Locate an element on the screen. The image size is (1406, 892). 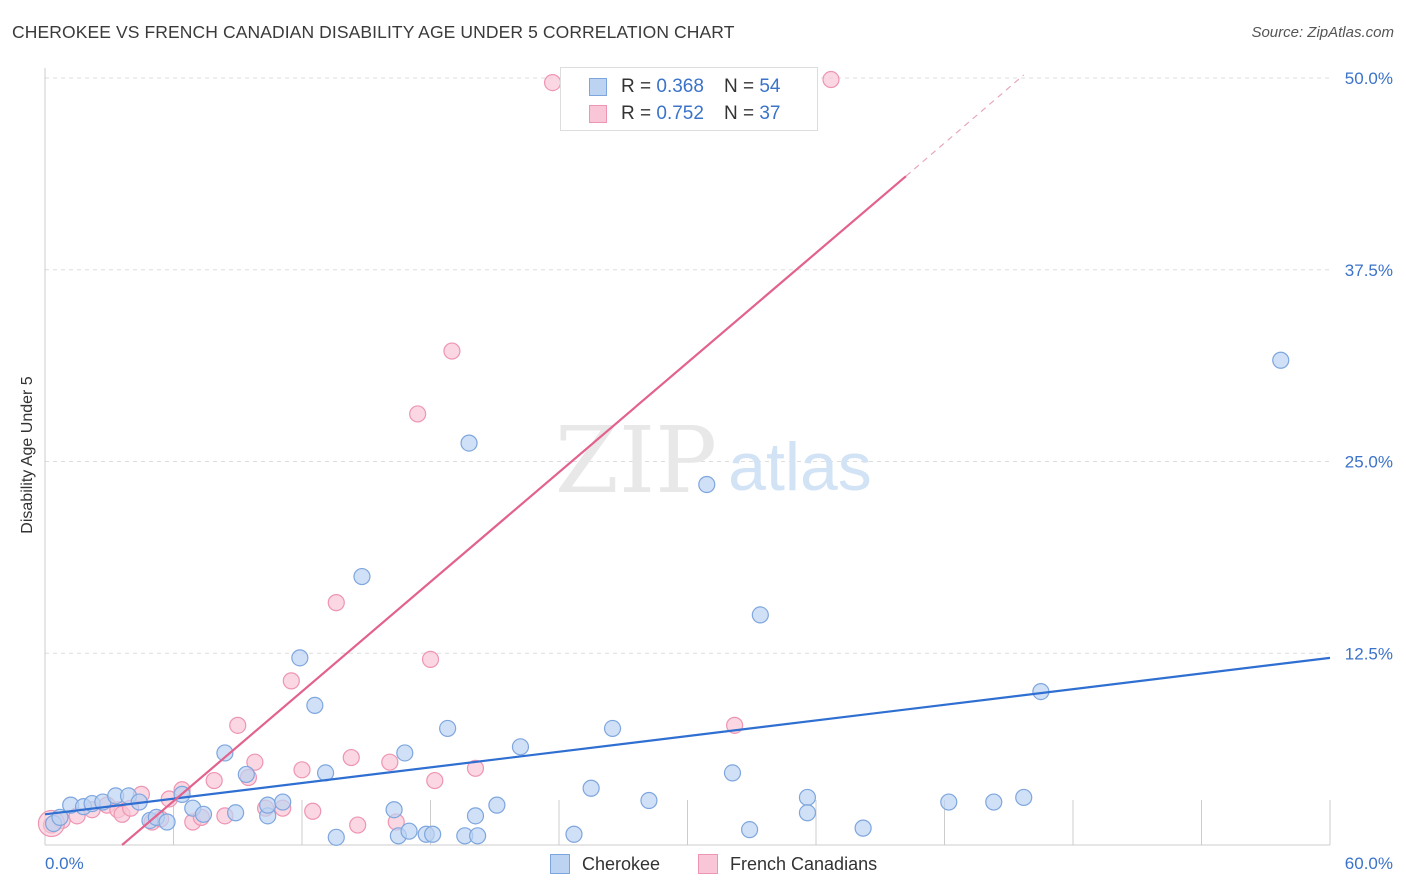
watermark-zip: ZIP is located at coordinates (636, 460).